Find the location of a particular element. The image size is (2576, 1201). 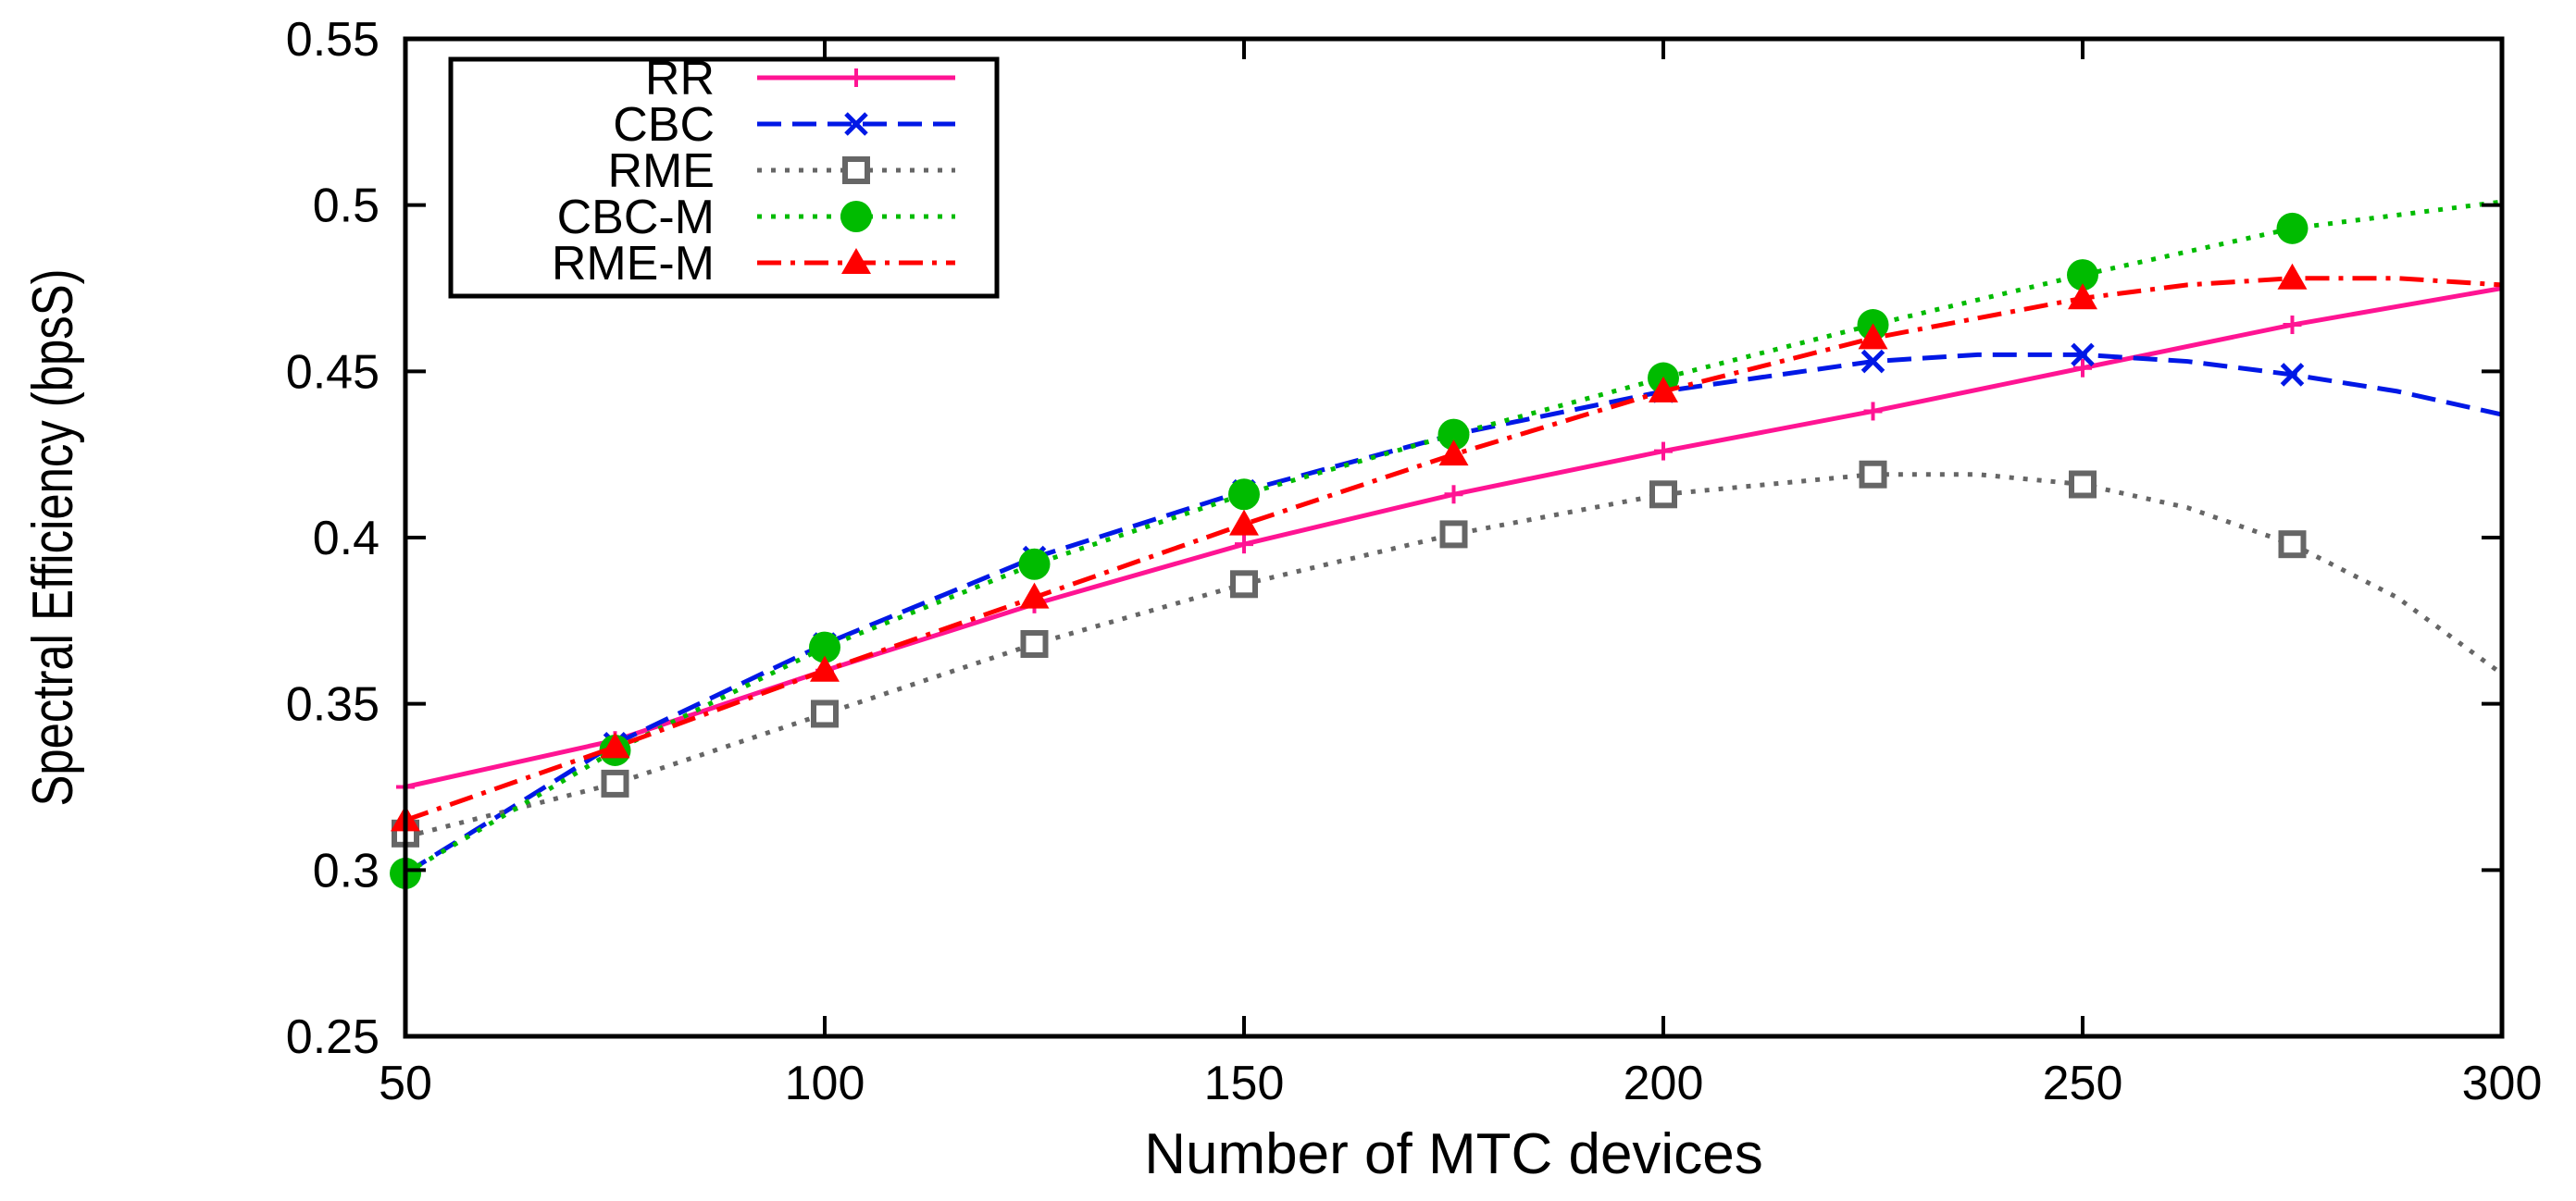

x-tick-label: 150 is located at coordinates (1244, 1083).